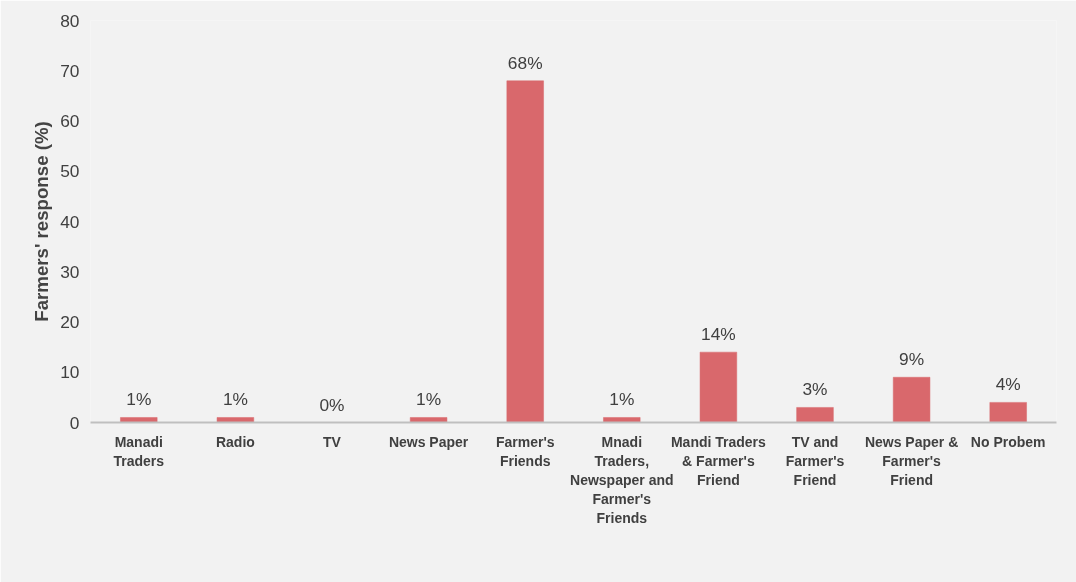  Describe the element at coordinates (70, 322) in the screenshot. I see `y-tick-label: 20` at that location.